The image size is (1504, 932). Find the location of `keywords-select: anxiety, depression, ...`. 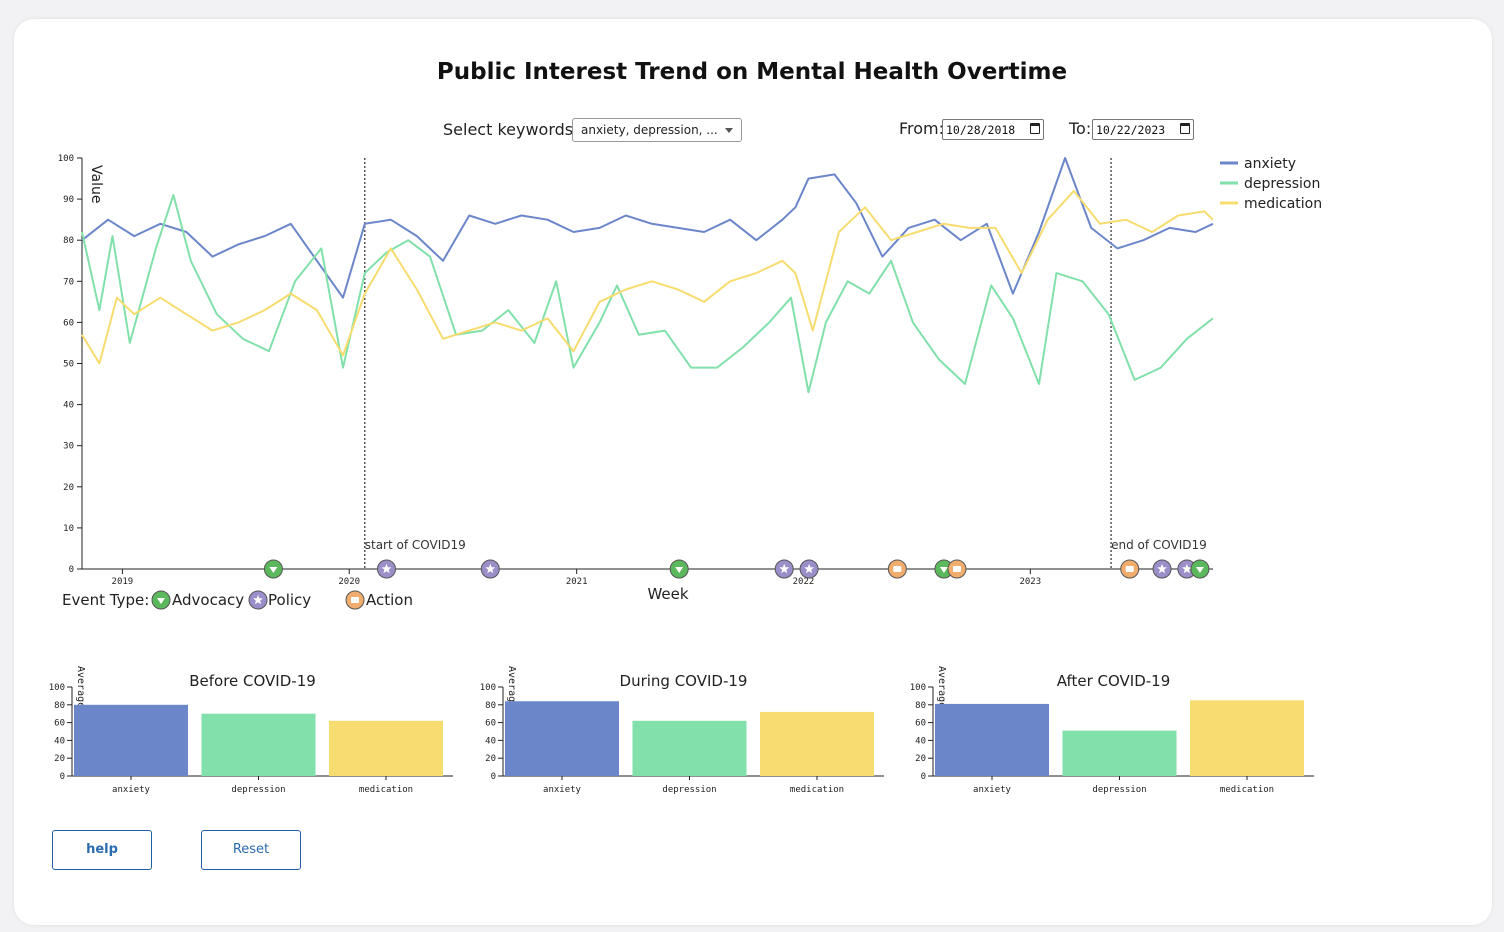

keywords-select: anxiety, depression, ... is located at coordinates (657, 130).